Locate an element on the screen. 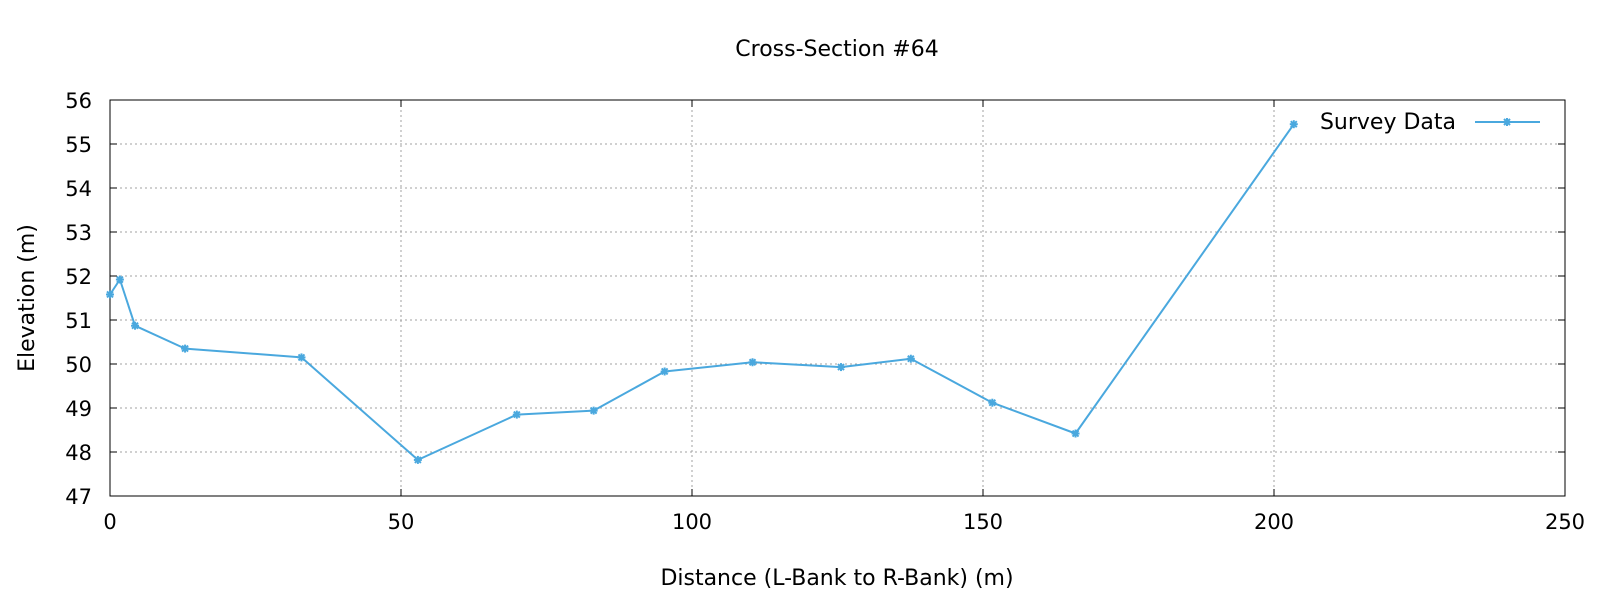 The image size is (1600, 600). x-tick-label: 200 is located at coordinates (1274, 522).